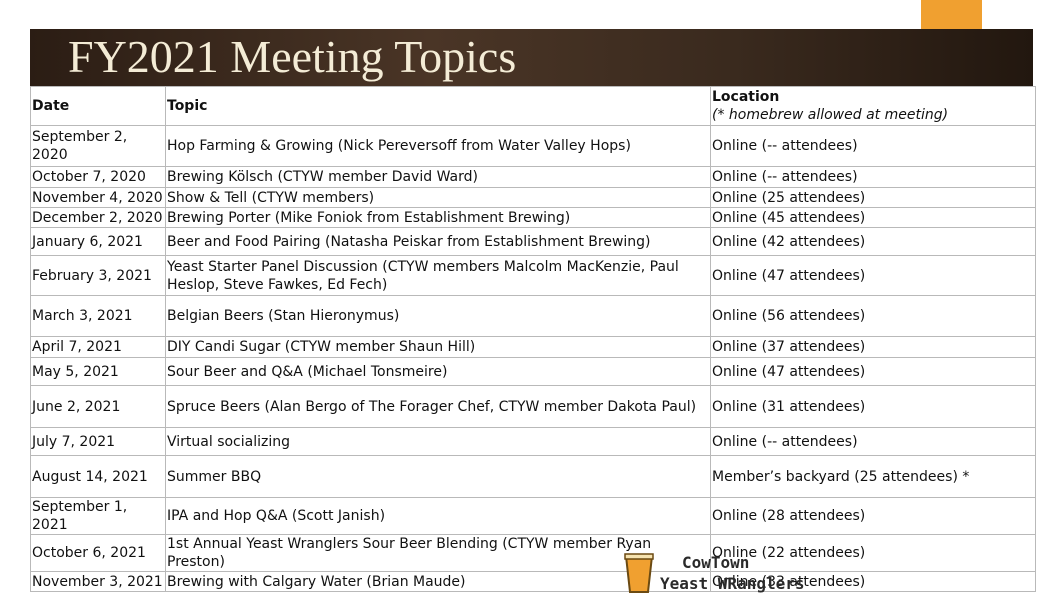 The width and height of the screenshot is (1051, 599). I want to click on date-cell: April 7, 2021, so click(98, 347).